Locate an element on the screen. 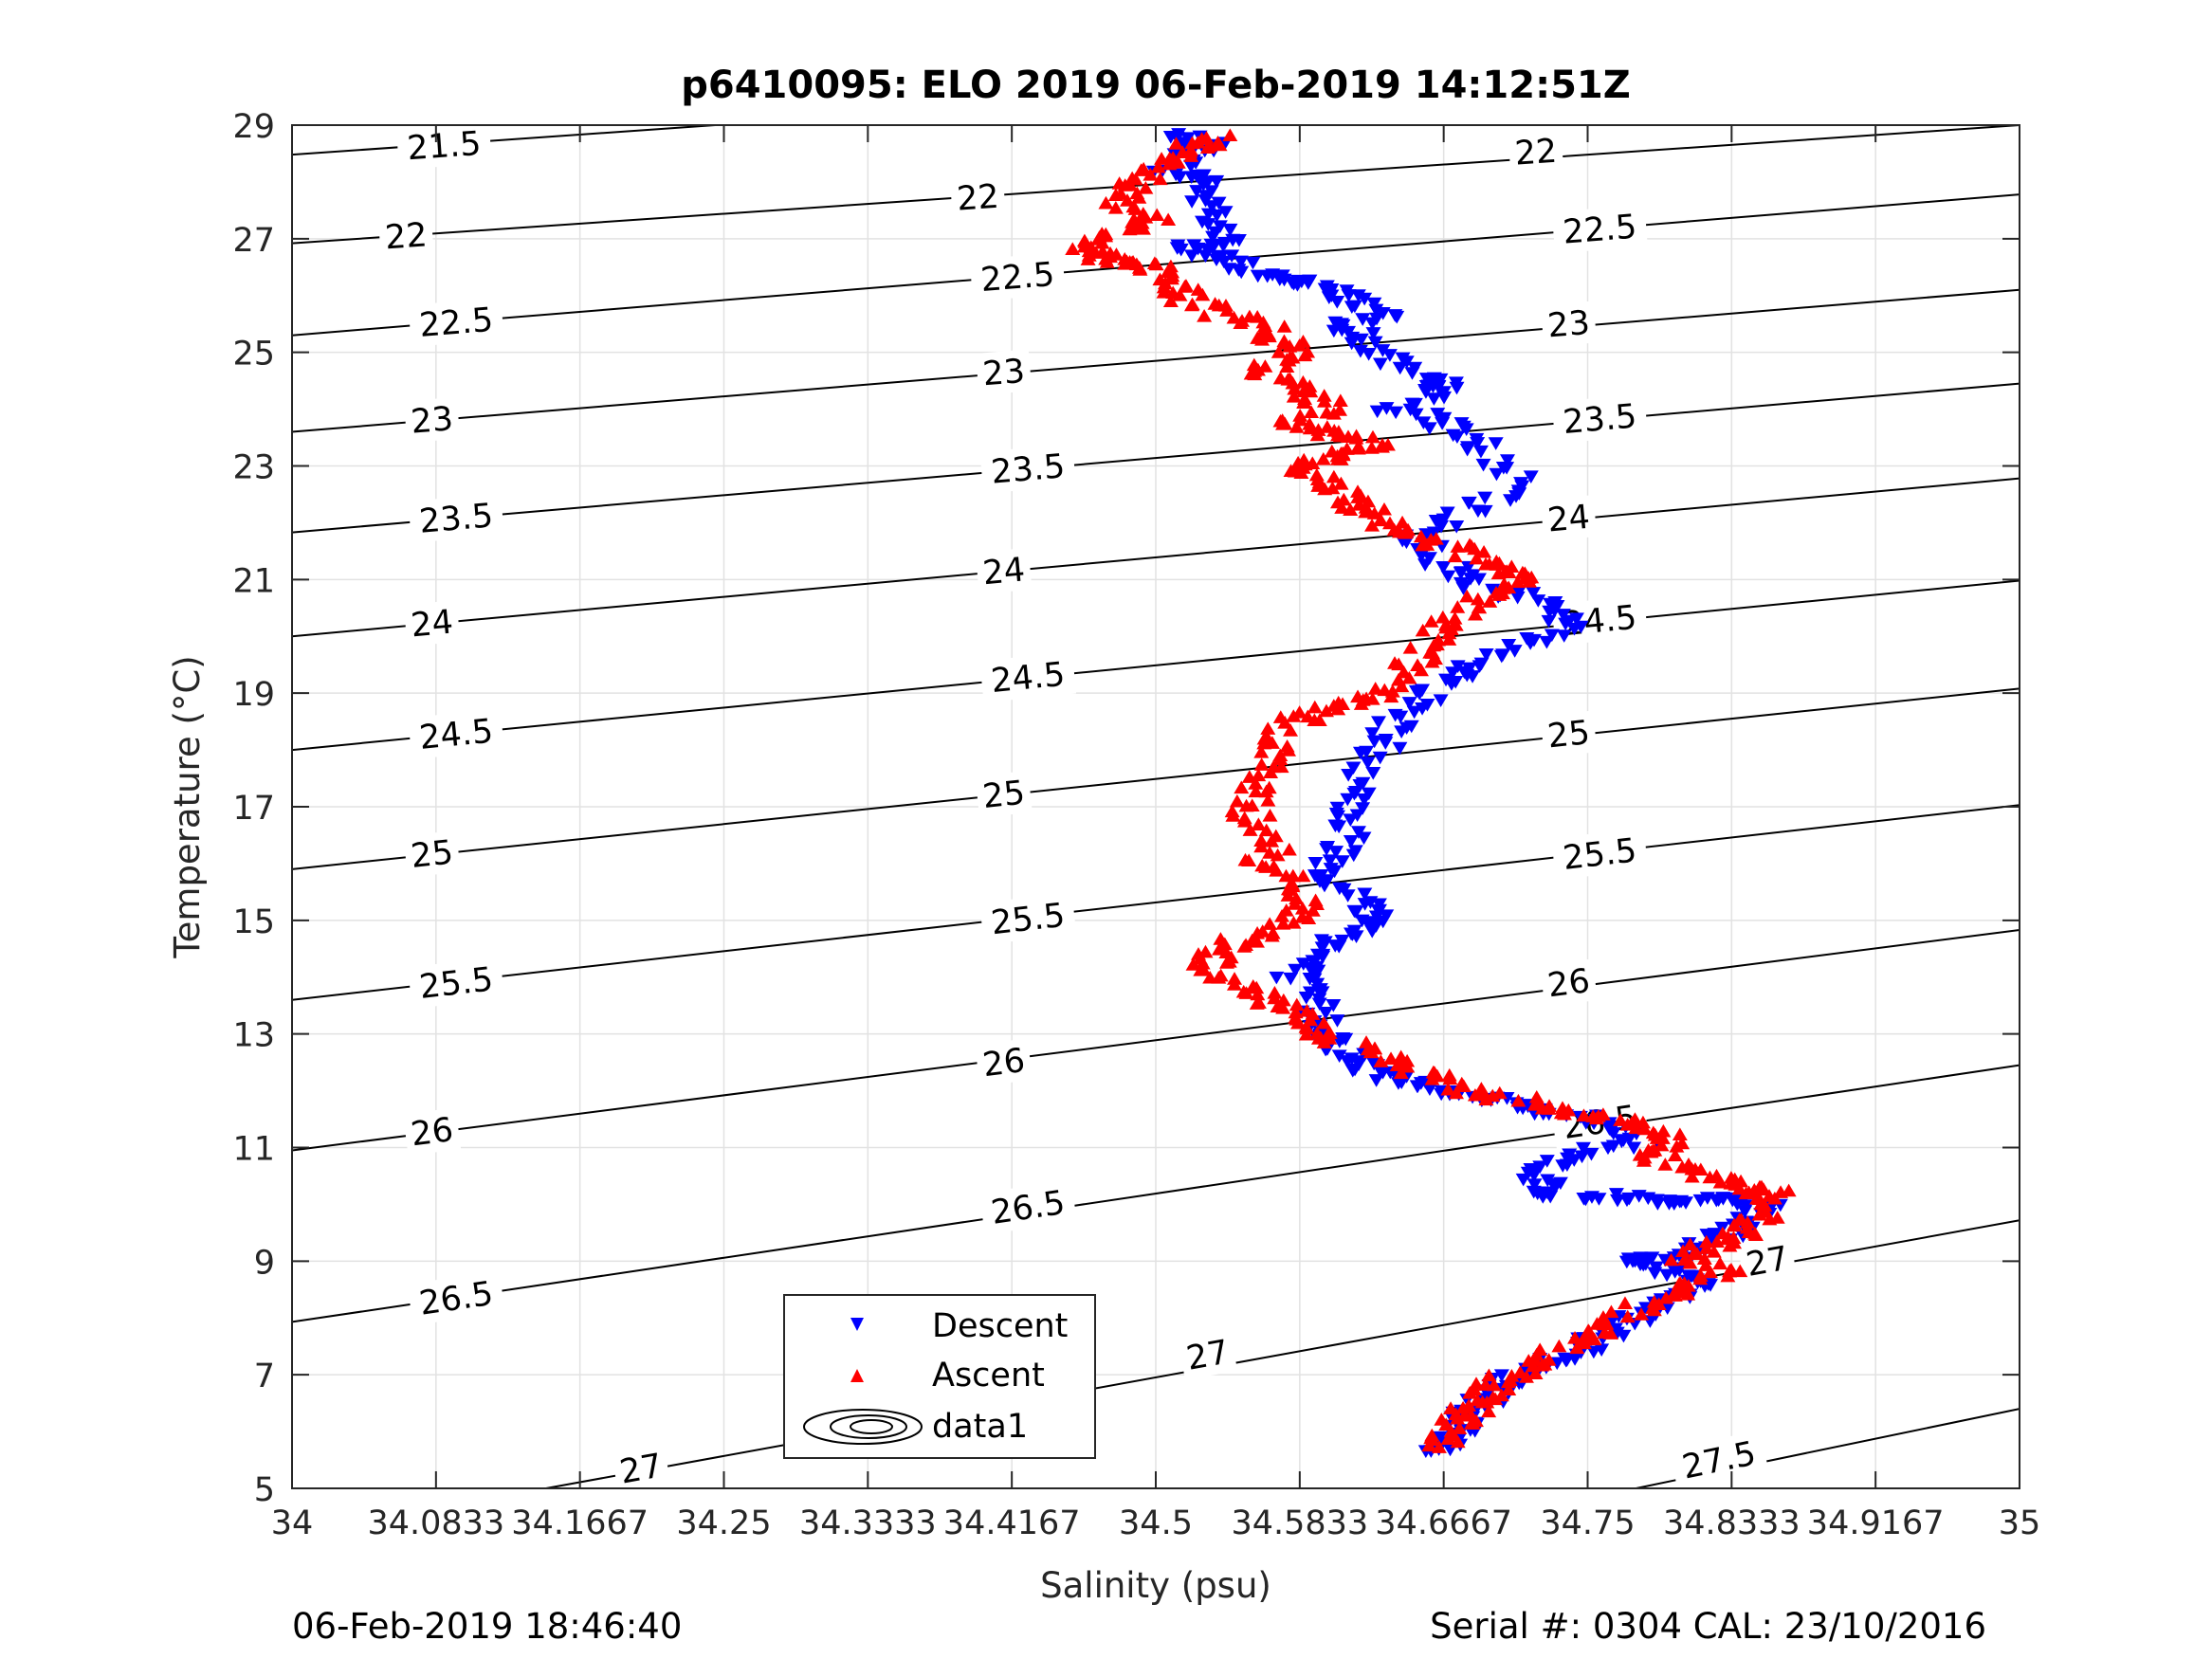 The height and width of the screenshot is (1659, 2212). y-axis-label: Temperature (°C) is located at coordinates (187, 806).